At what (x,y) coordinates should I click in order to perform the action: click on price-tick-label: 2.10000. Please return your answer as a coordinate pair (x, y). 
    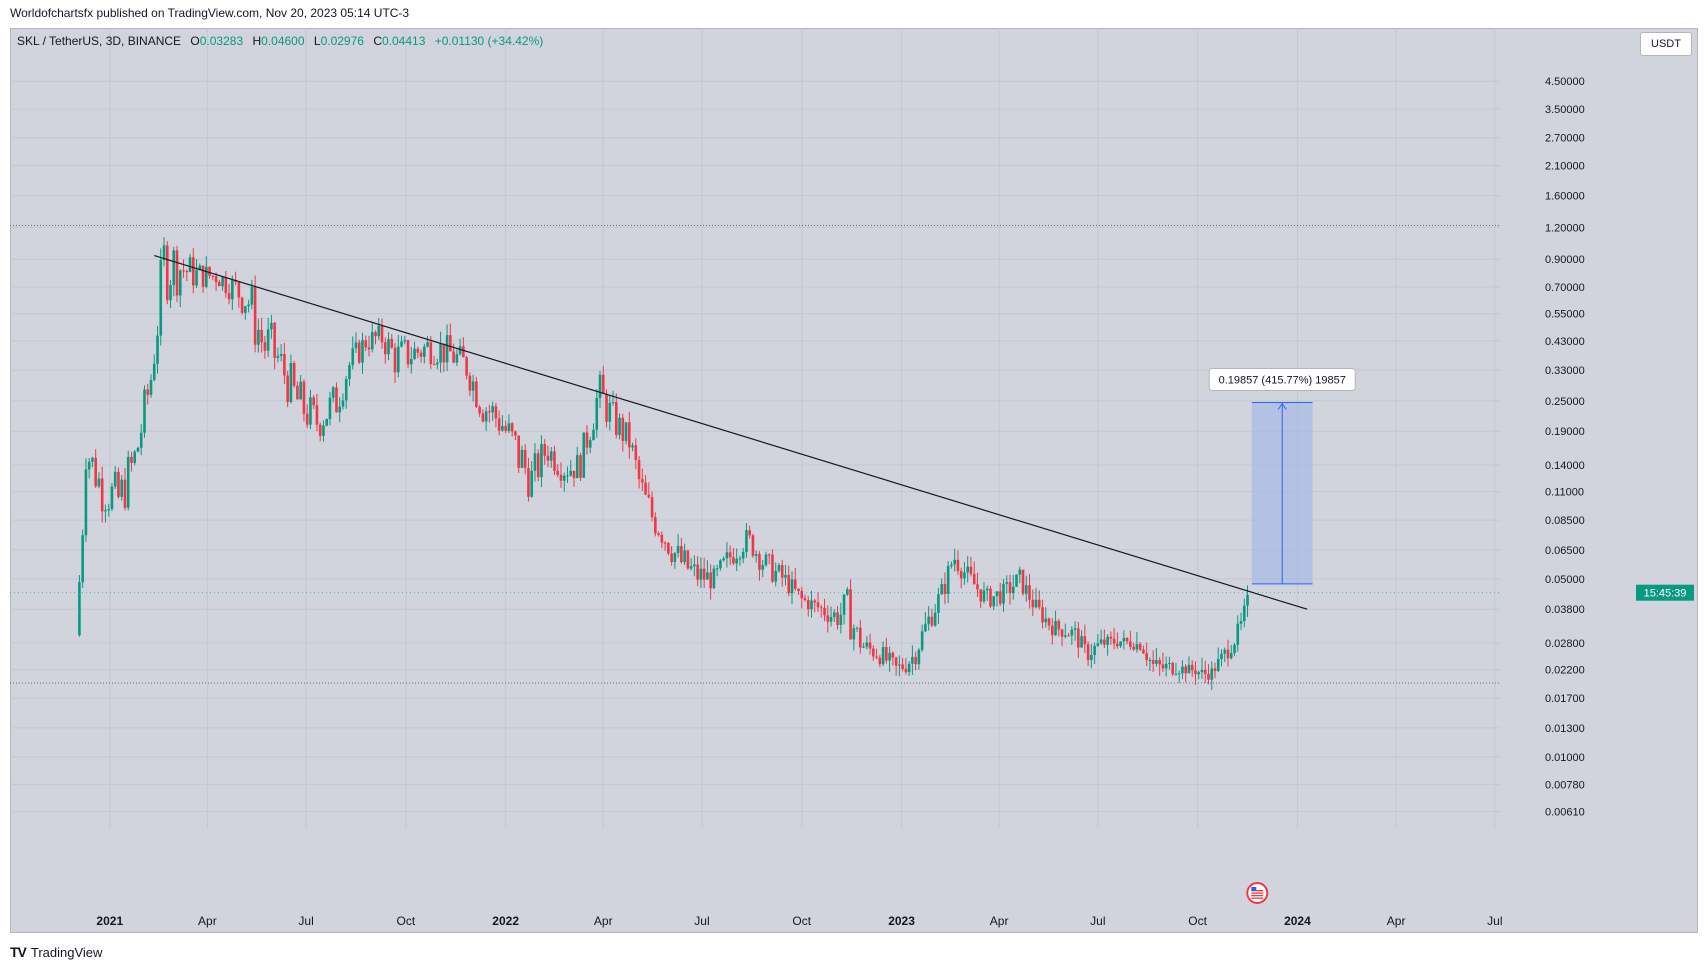
    Looking at the image, I should click on (1565, 166).